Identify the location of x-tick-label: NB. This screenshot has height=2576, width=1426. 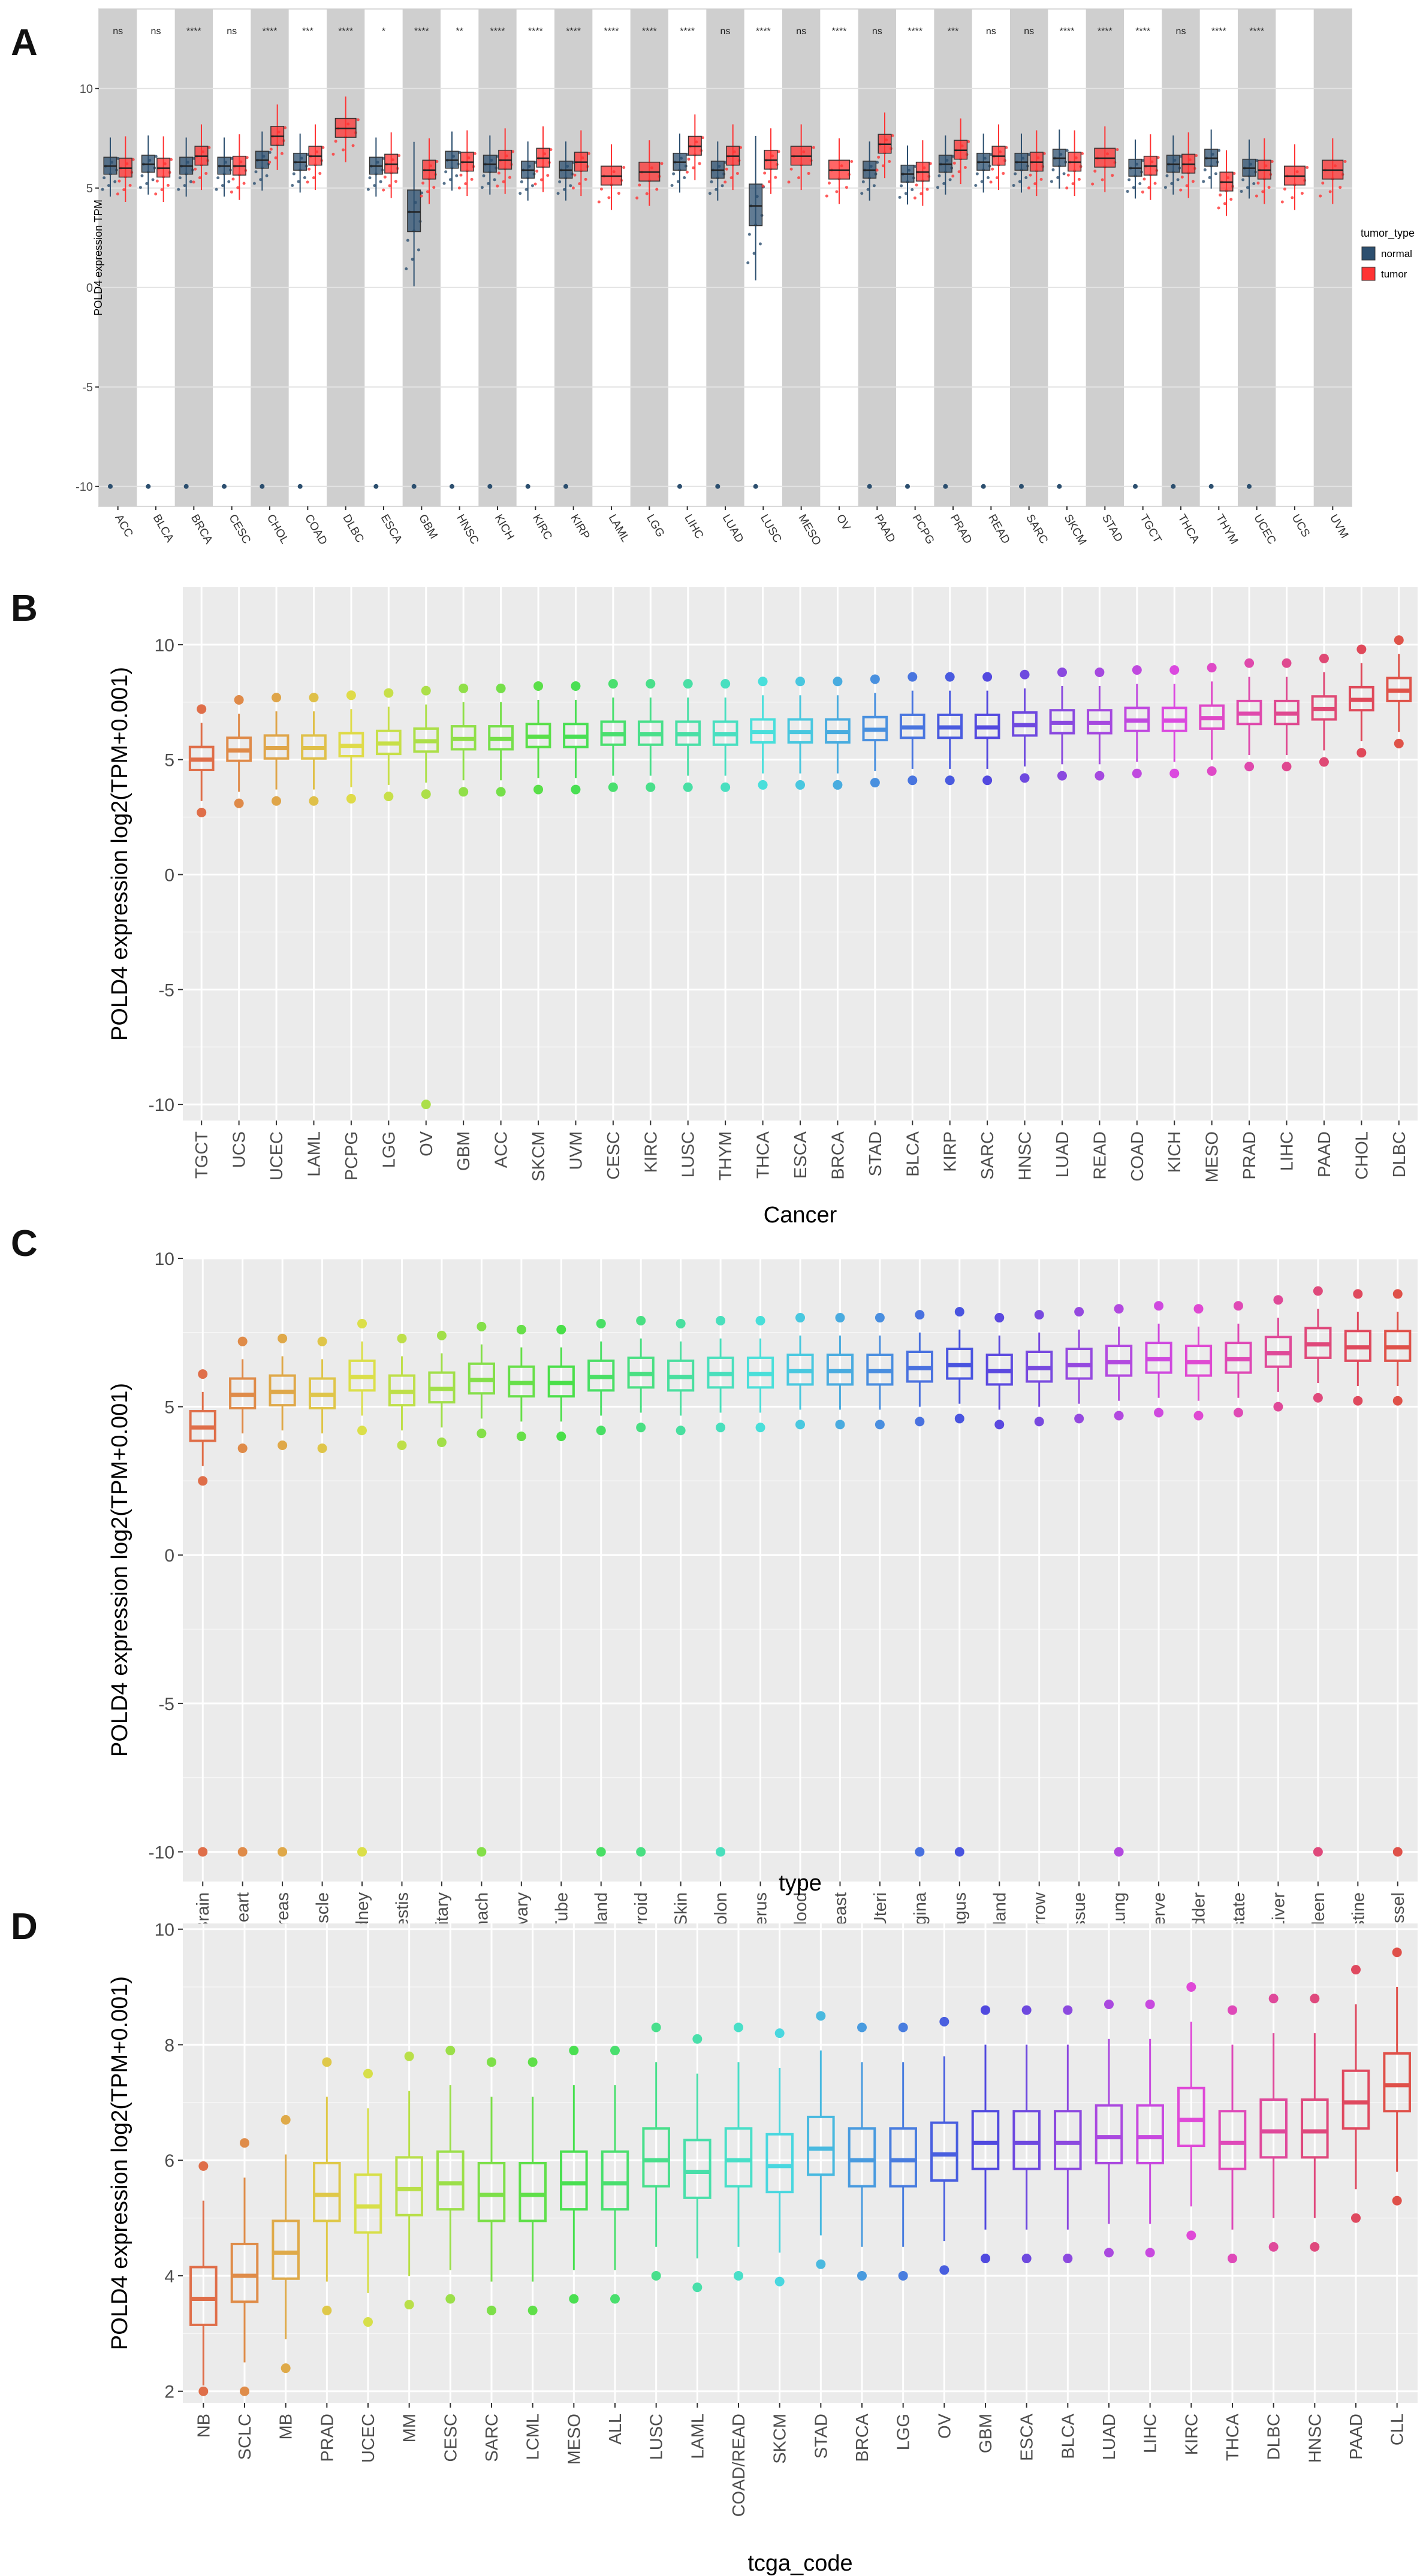
(203, 2426).